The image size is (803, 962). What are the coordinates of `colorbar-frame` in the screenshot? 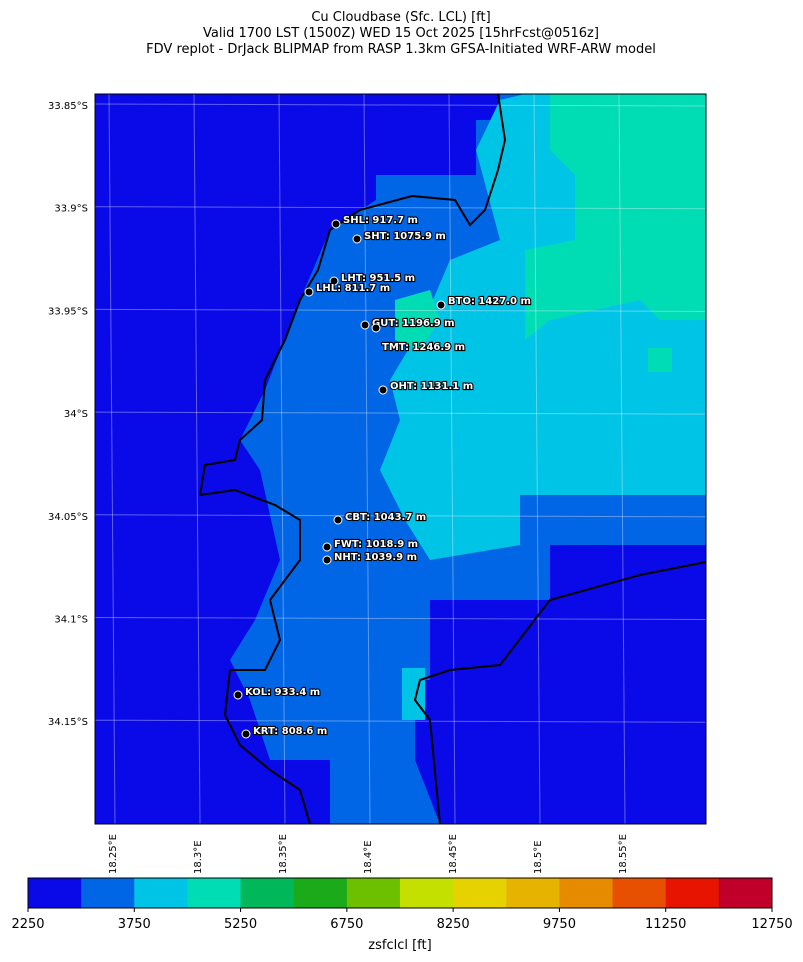 It's located at (400, 893).